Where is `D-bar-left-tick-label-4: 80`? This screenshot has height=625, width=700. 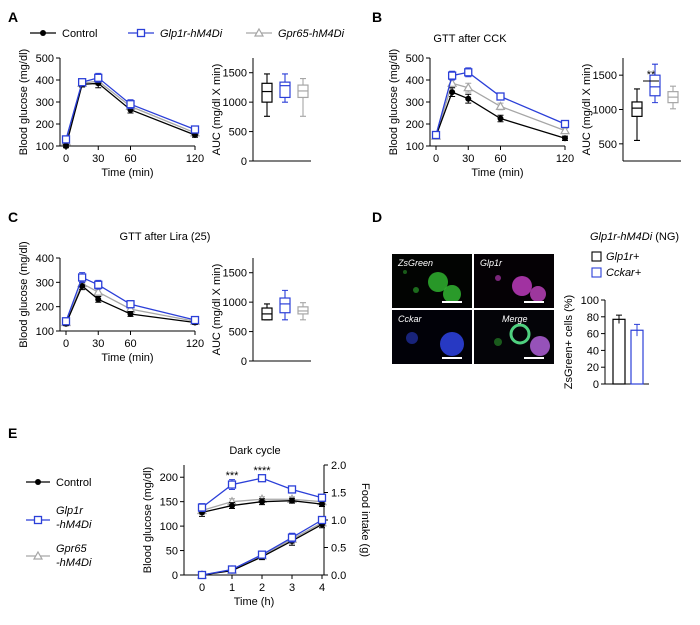
D-bar-left-tick-label-4: 80 is located at coordinates (593, 318).